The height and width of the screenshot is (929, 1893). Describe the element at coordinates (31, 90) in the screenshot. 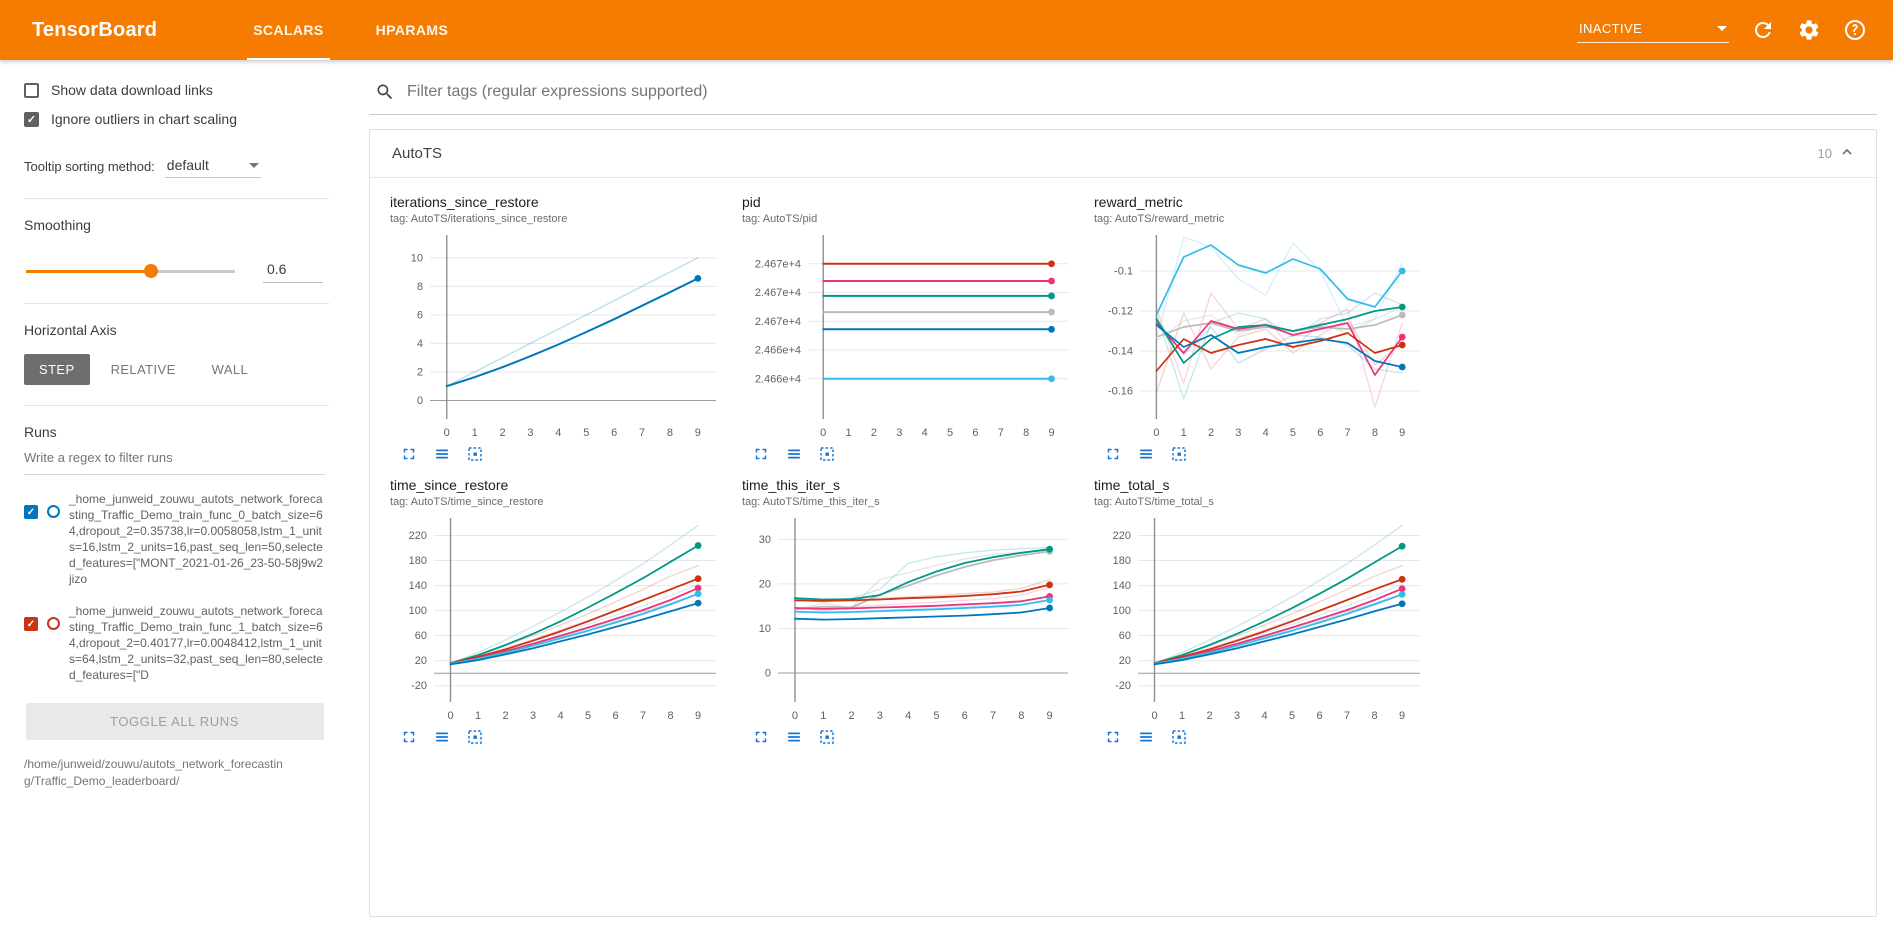

I see `show-download-links-checkbox` at that location.